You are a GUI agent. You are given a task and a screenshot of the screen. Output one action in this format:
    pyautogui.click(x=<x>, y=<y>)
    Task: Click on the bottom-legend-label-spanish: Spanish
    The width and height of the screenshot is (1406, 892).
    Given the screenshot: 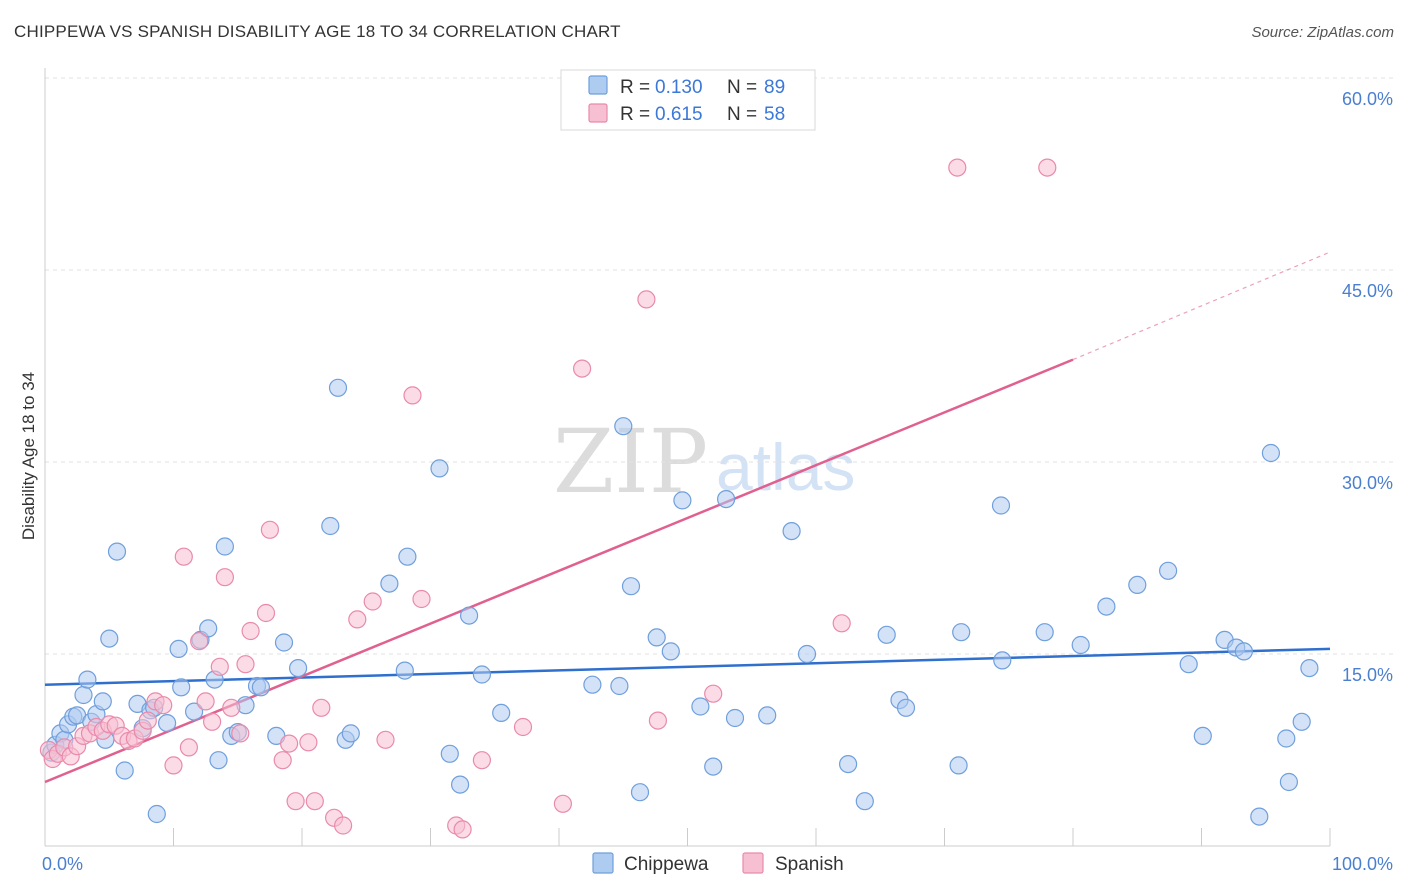 What is the action you would take?
    pyautogui.click(x=809, y=864)
    